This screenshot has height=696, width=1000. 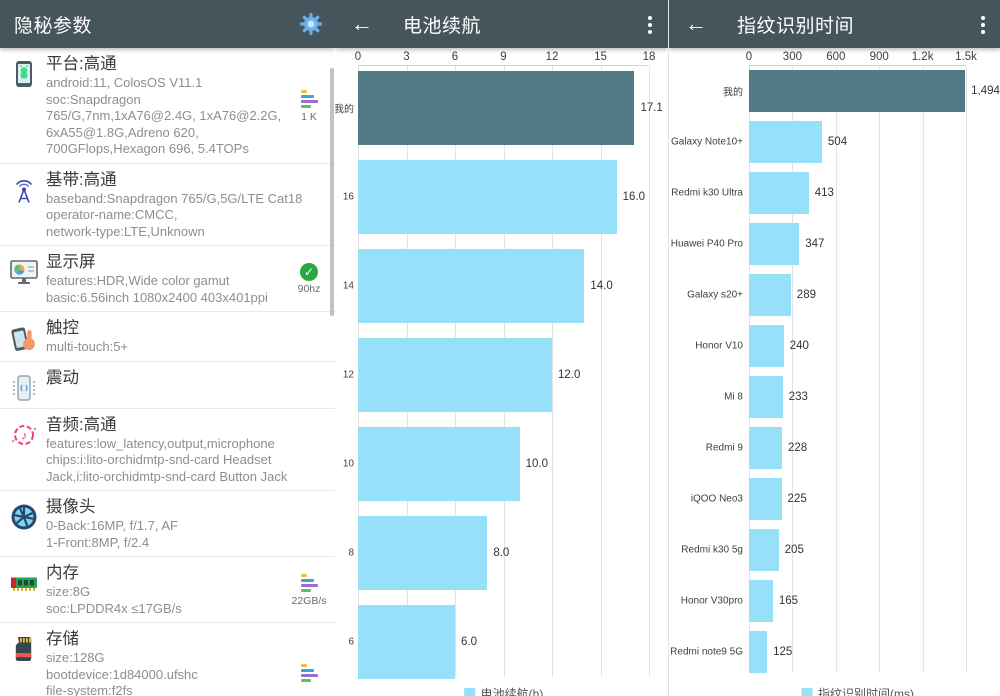 I want to click on chart-legend: 指纹识别时间(ms), so click(x=857, y=690).